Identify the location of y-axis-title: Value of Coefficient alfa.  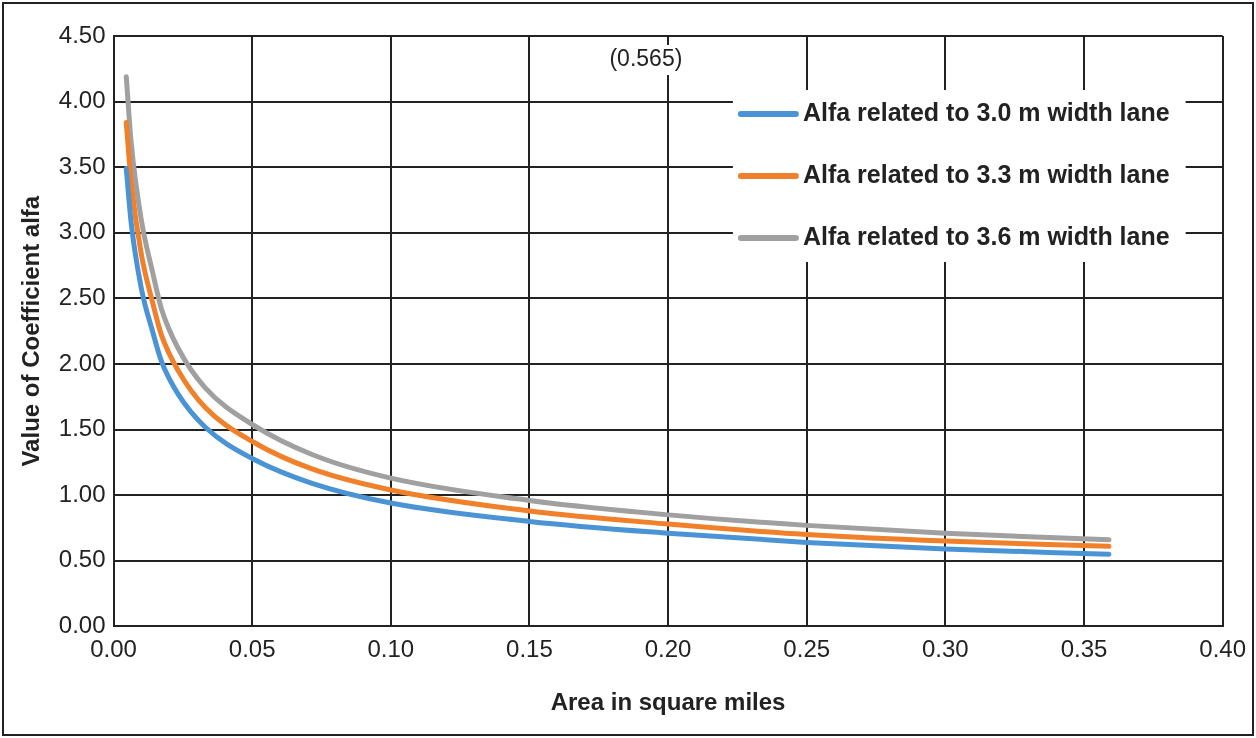
(31, 331).